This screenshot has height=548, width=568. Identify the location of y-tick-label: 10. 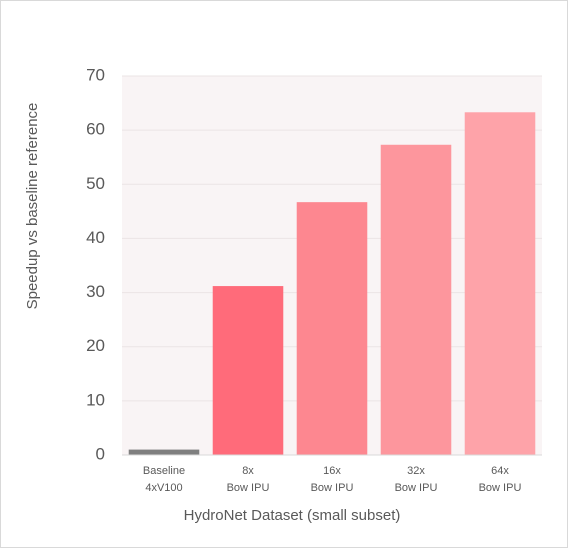
(95, 399).